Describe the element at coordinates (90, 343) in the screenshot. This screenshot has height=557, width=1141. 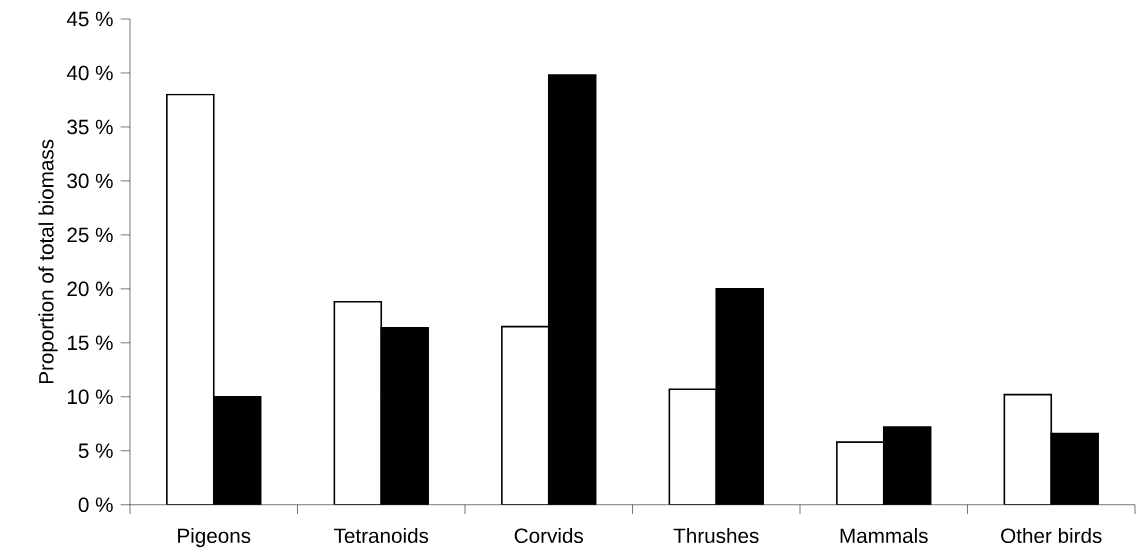
I see `y-tick-label: 15 %` at that location.